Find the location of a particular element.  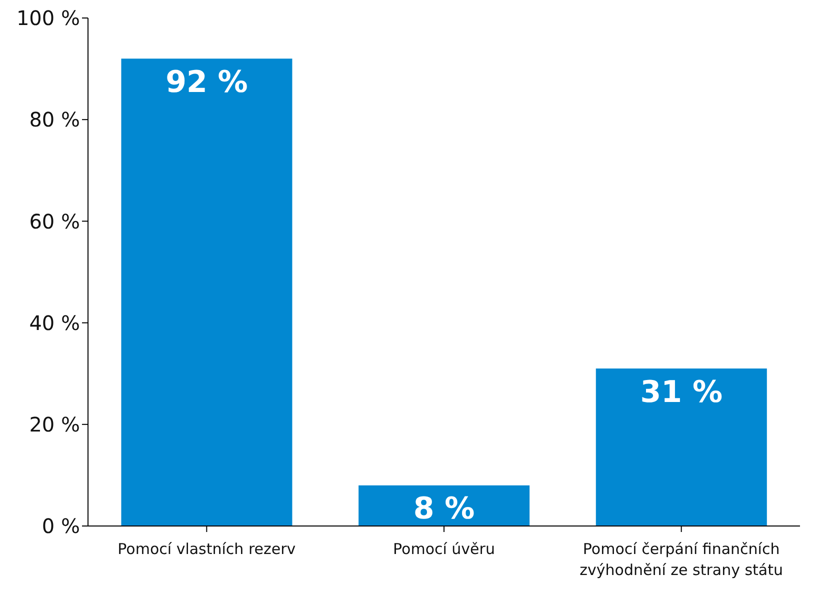

y-tick-label: 20 % is located at coordinates (54, 424).